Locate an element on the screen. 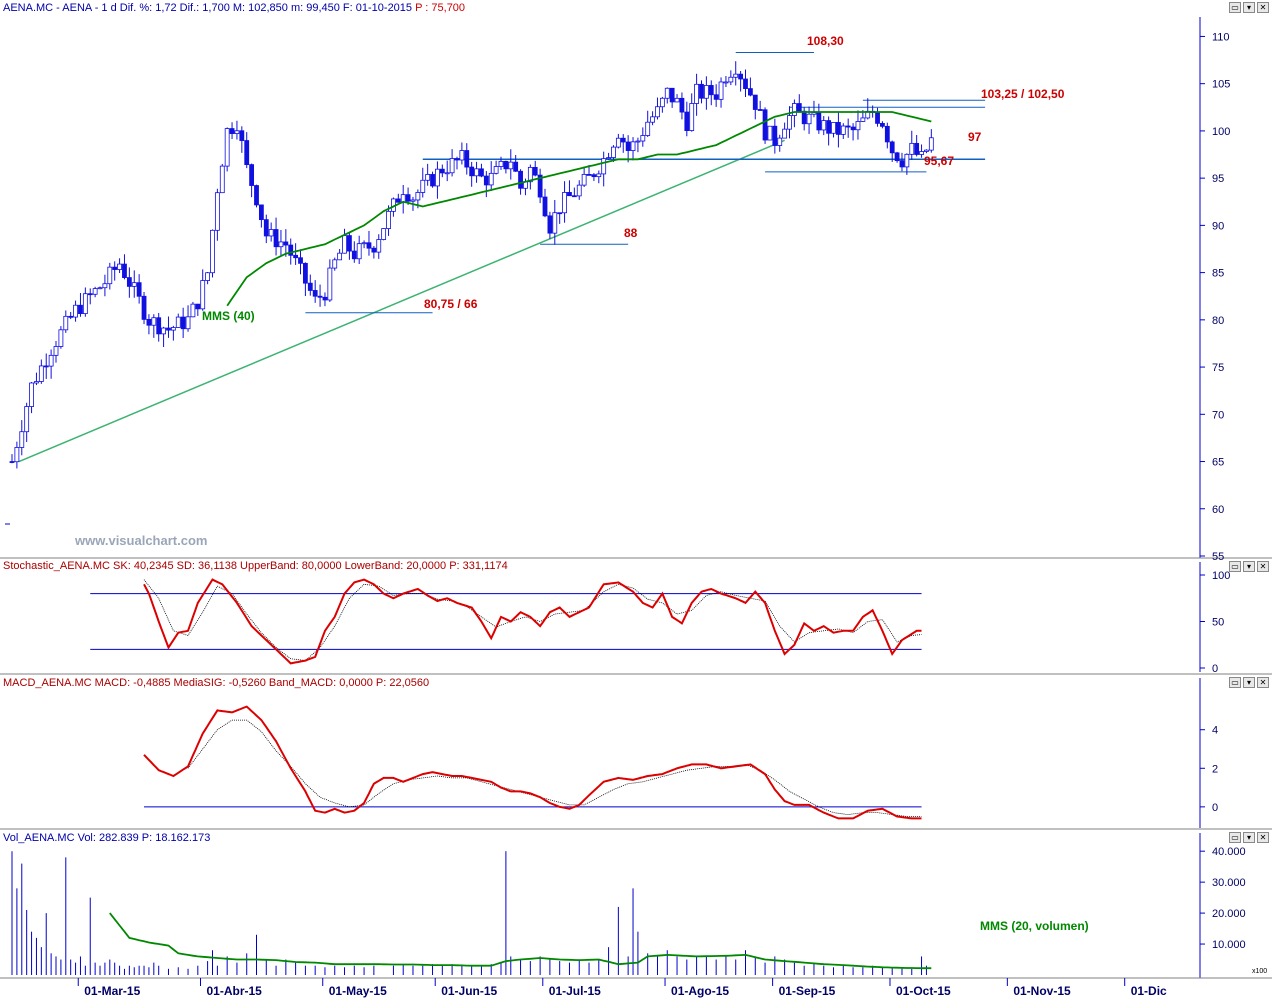 This screenshot has height=998, width=1272. stoch-minimize-button: ▭ is located at coordinates (1235, 566).